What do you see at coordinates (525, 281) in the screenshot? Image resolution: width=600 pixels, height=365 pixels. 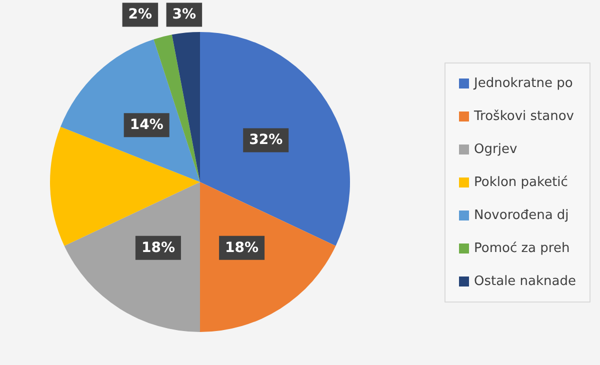 I see `legend-label: Ostale naknade` at bounding box center [525, 281].